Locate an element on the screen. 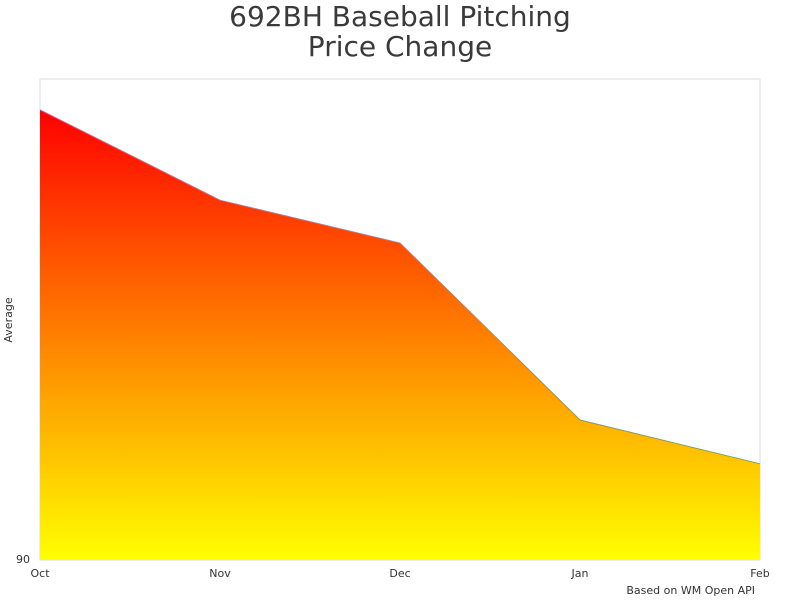 The width and height of the screenshot is (800, 600). x-tick-label: Dec is located at coordinates (399, 573).